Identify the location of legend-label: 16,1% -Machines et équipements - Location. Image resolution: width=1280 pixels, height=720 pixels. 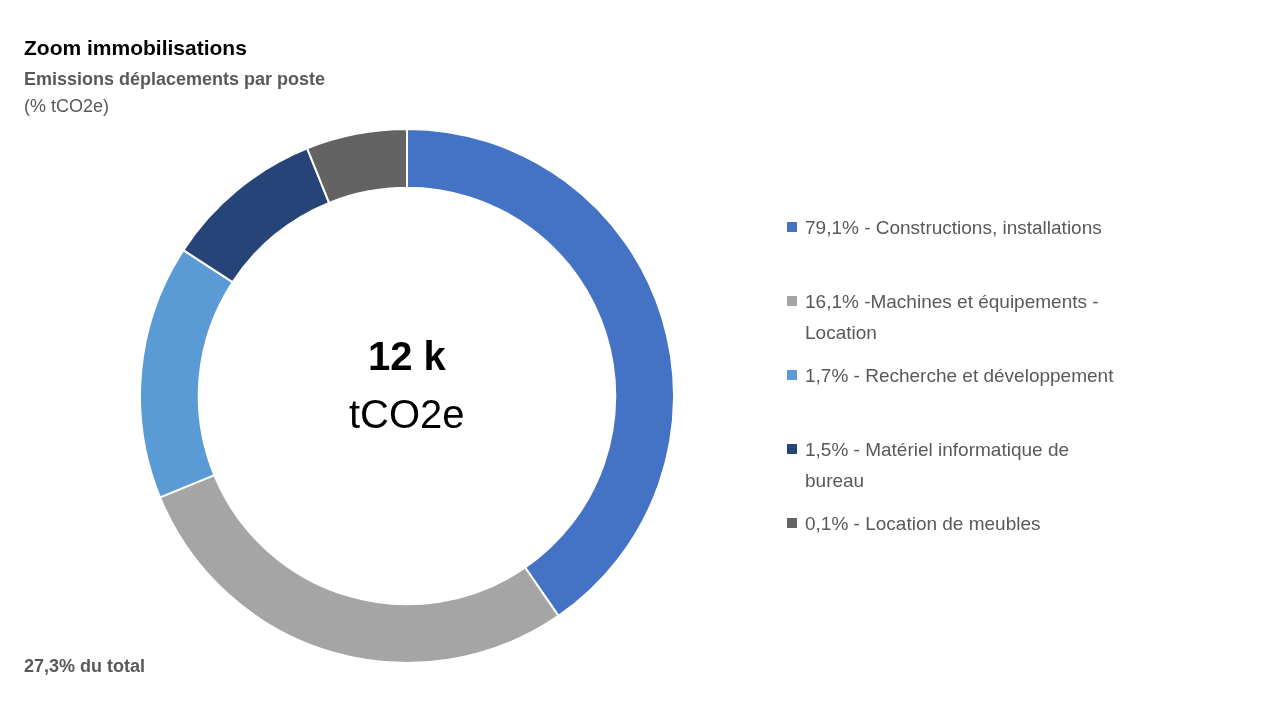
(952, 317).